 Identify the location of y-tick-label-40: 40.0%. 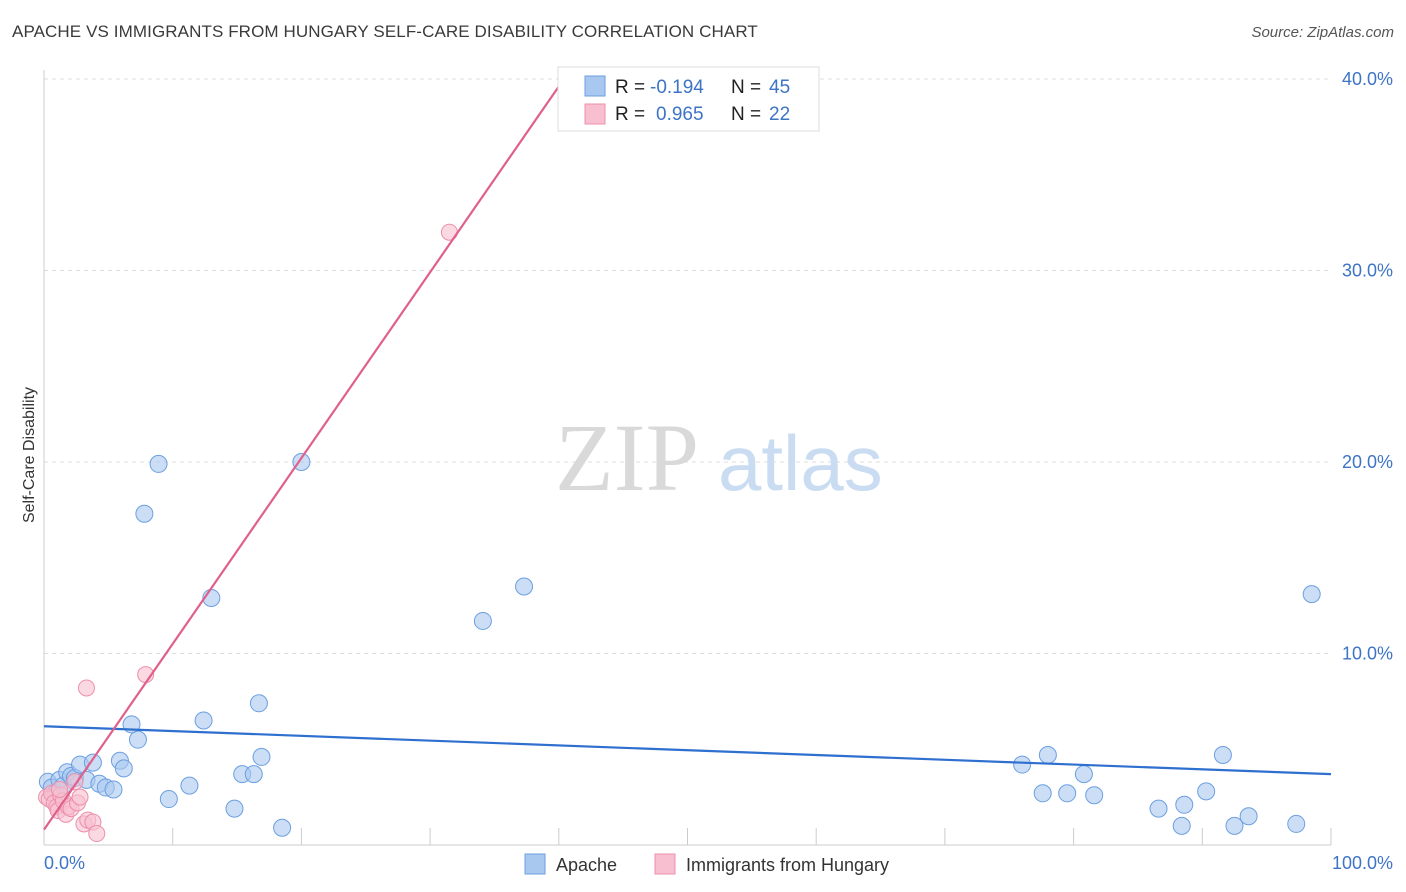
(1367, 79).